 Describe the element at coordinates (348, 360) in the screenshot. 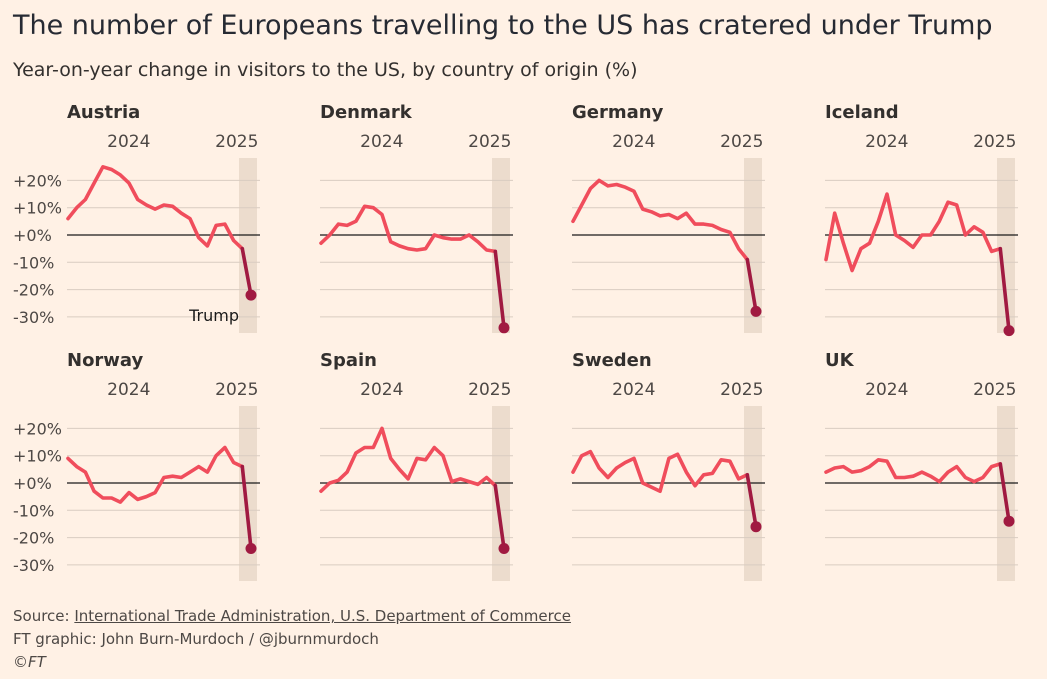

I see `panel-title: Spain` at that location.